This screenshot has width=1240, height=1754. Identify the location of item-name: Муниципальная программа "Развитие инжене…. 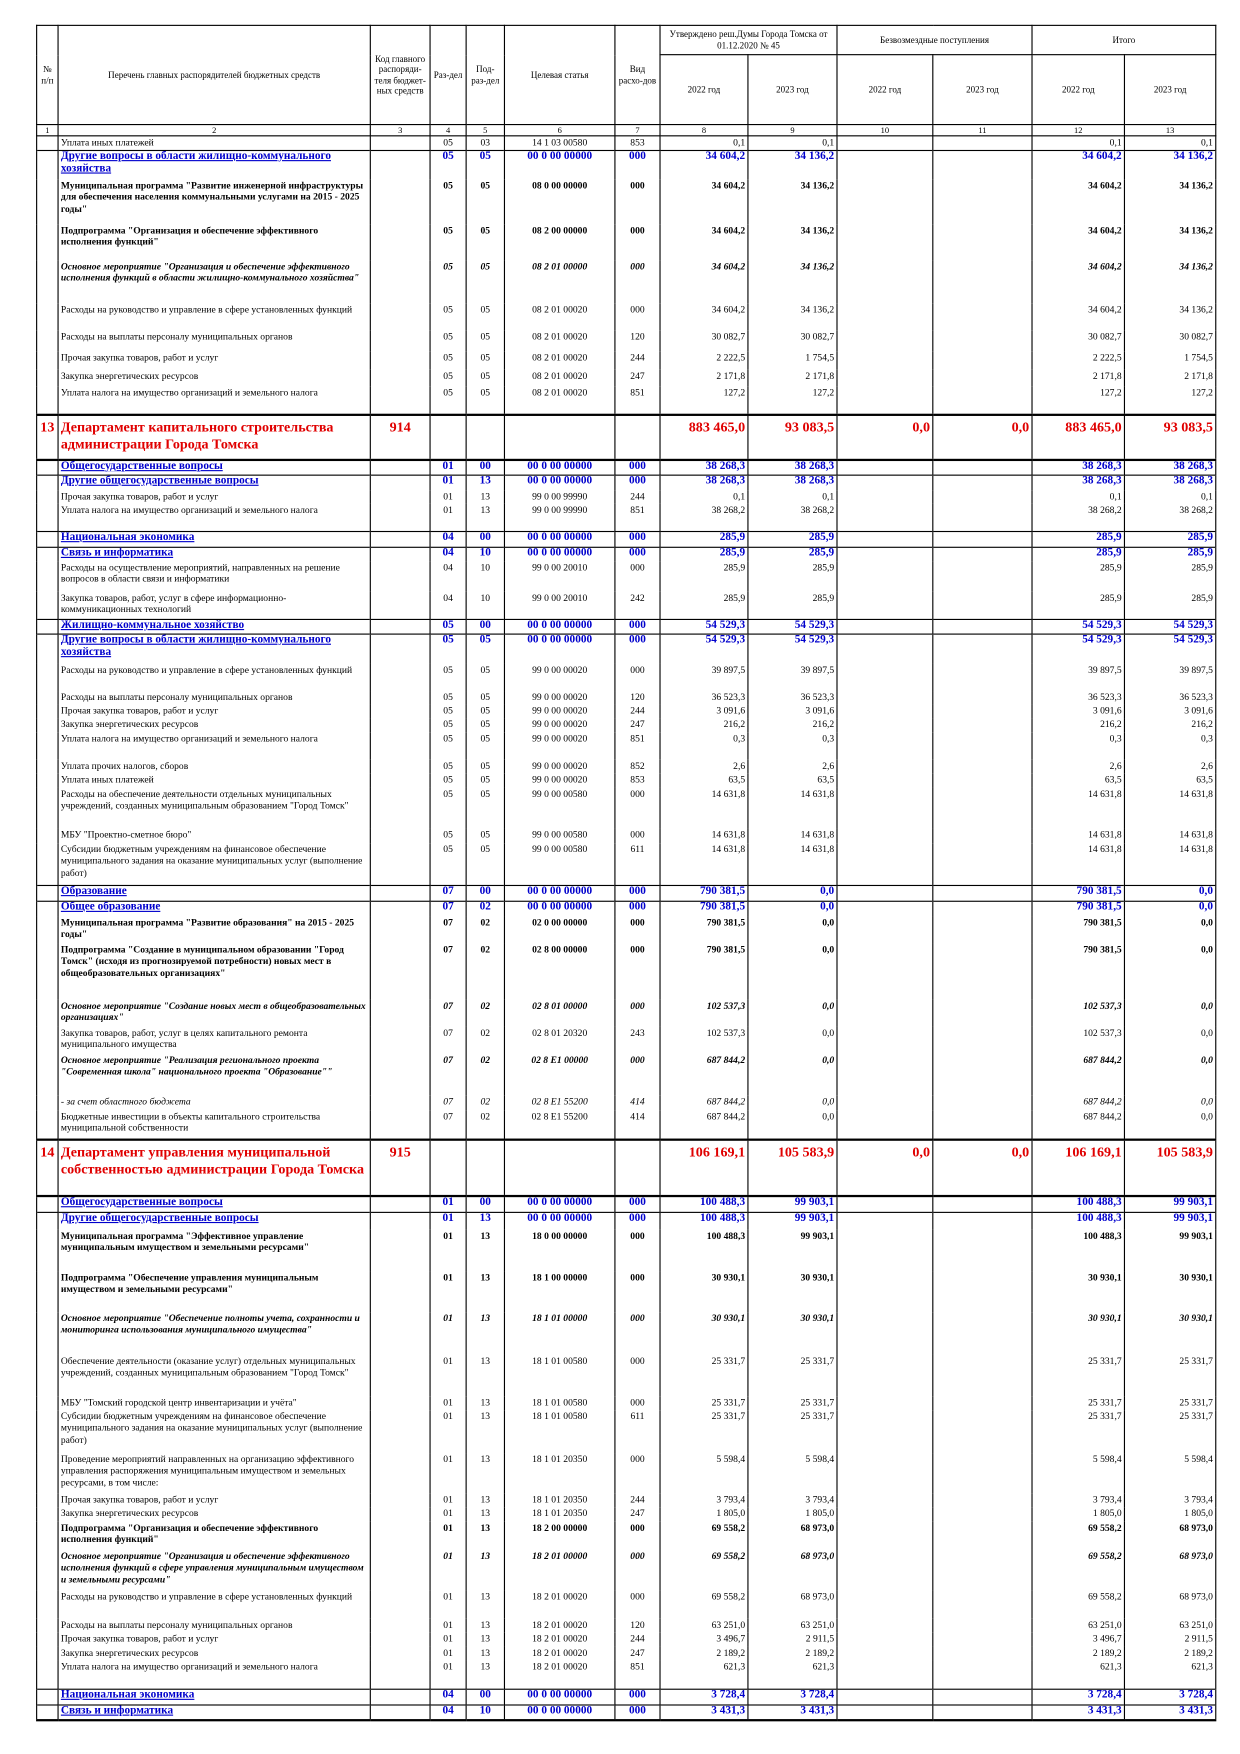
(214, 201).